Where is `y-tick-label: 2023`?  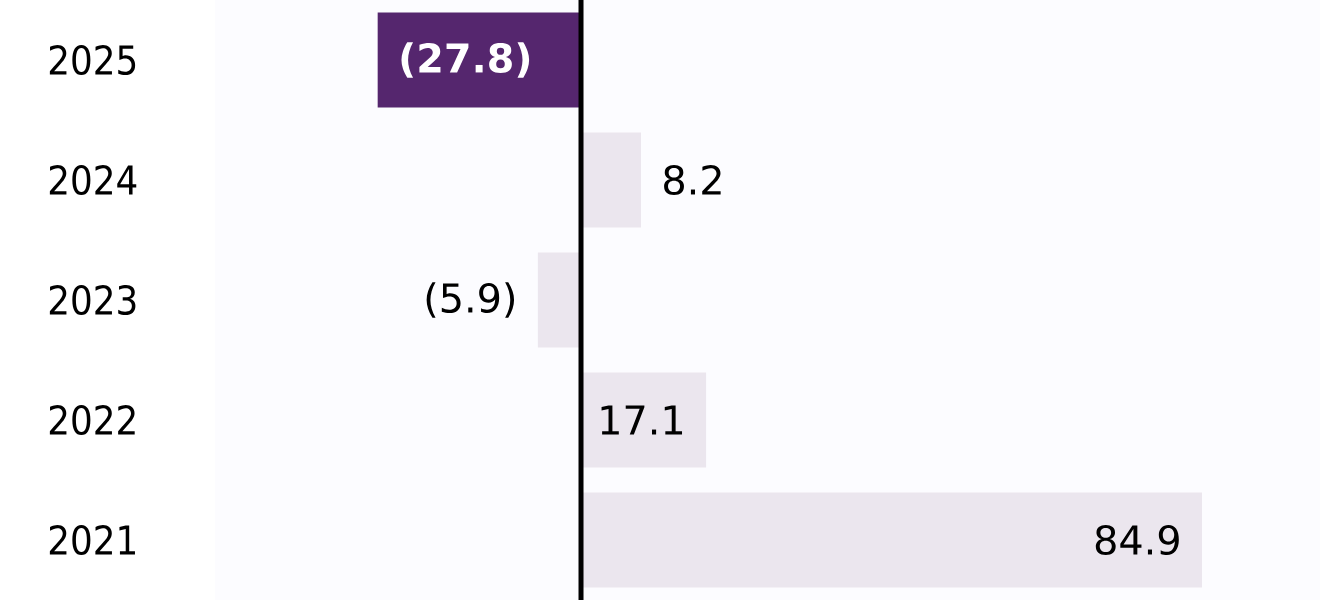 y-tick-label: 2023 is located at coordinates (92, 300).